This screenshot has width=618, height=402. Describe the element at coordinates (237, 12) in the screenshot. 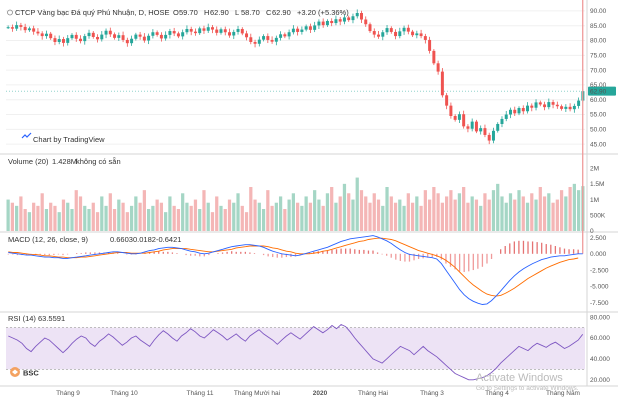

I see `ohlc-letter: L` at that location.